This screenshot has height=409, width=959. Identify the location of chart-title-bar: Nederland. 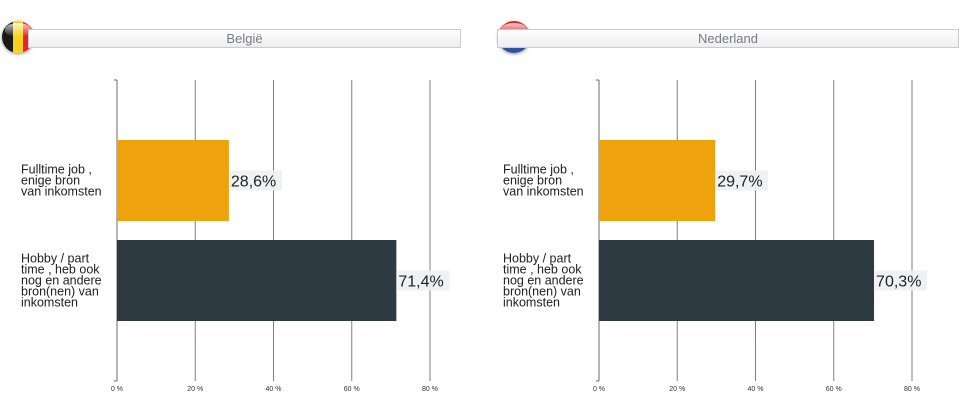
(728, 38).